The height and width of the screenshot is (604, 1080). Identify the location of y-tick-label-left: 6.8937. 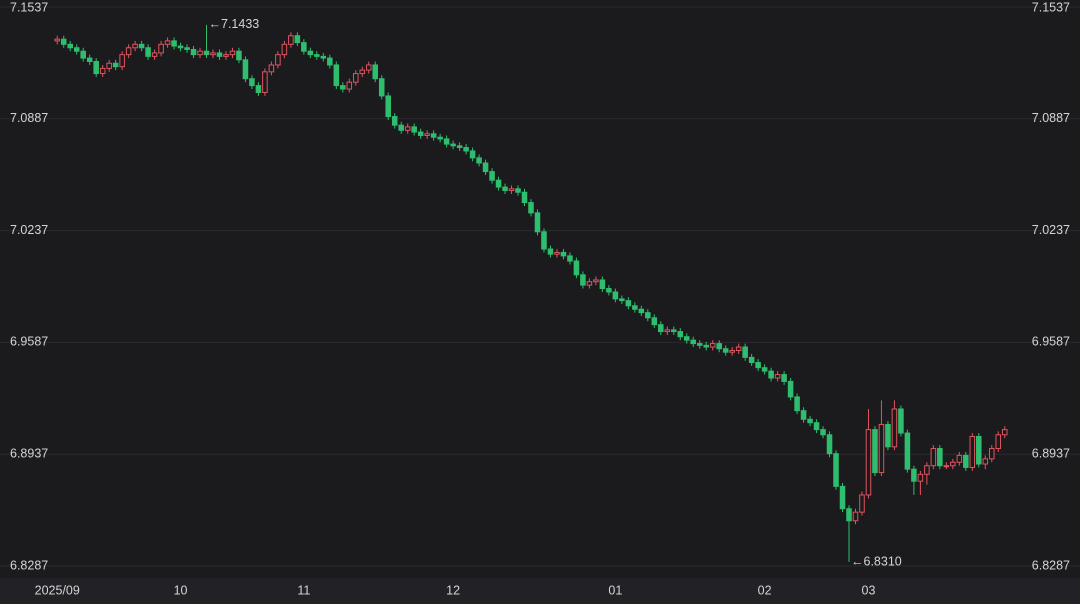
(29, 453).